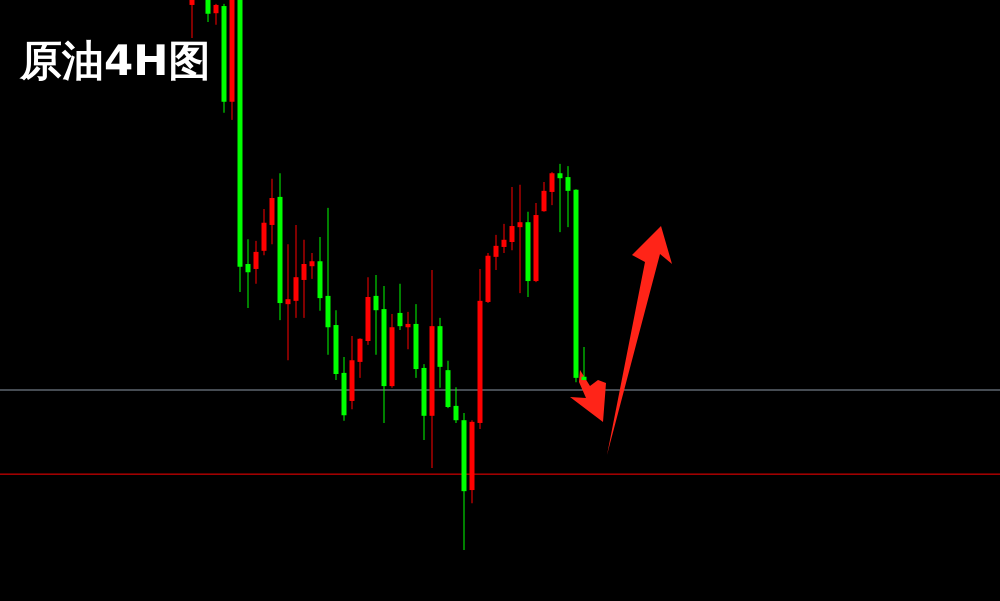 The height and width of the screenshot is (601, 1000). I want to click on text: 原油4H图, so click(114, 60).